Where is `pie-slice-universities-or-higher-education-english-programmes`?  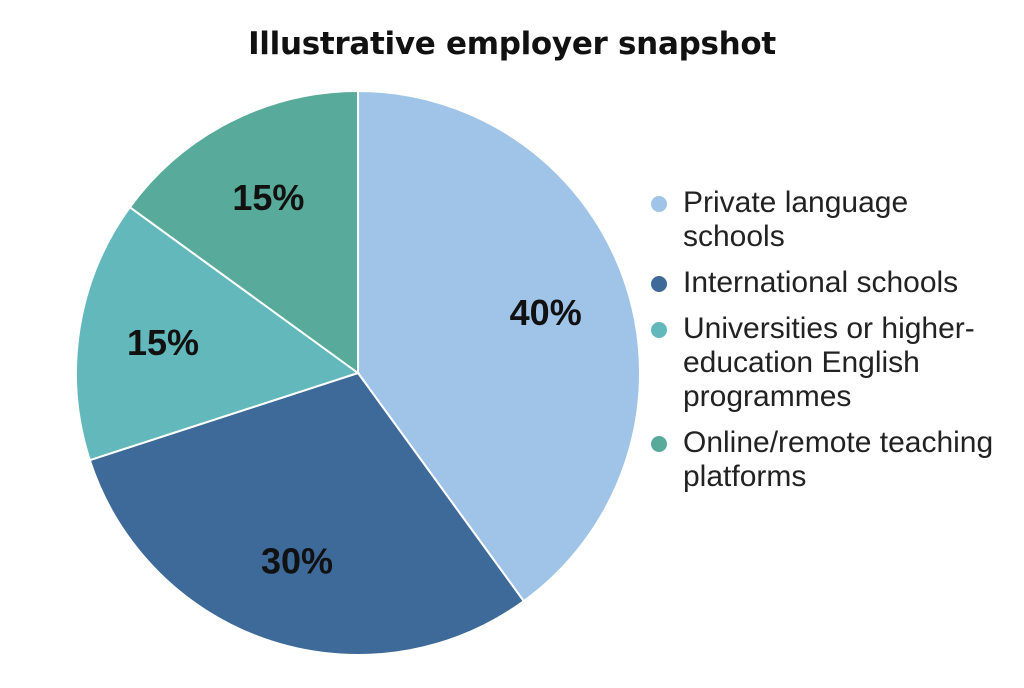
pie-slice-universities-or-higher-education-english-programmes is located at coordinates (218, 333).